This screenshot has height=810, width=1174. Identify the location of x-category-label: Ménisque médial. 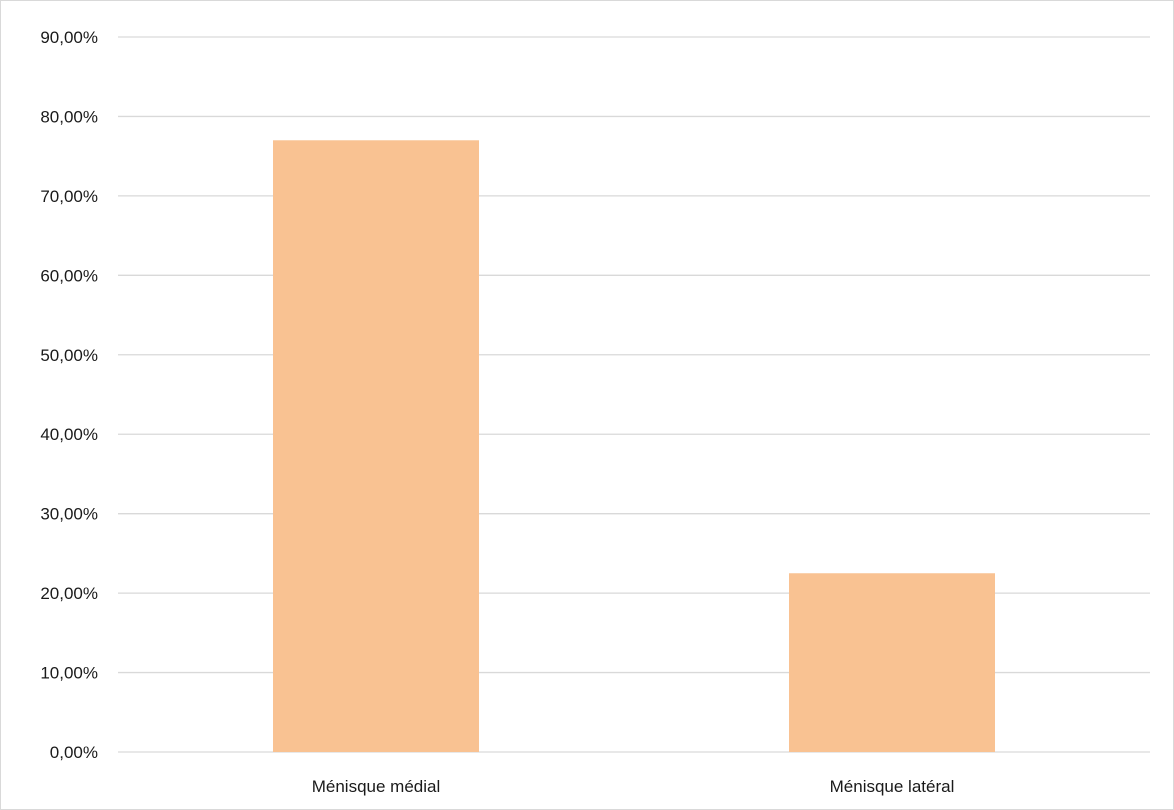
(376, 786).